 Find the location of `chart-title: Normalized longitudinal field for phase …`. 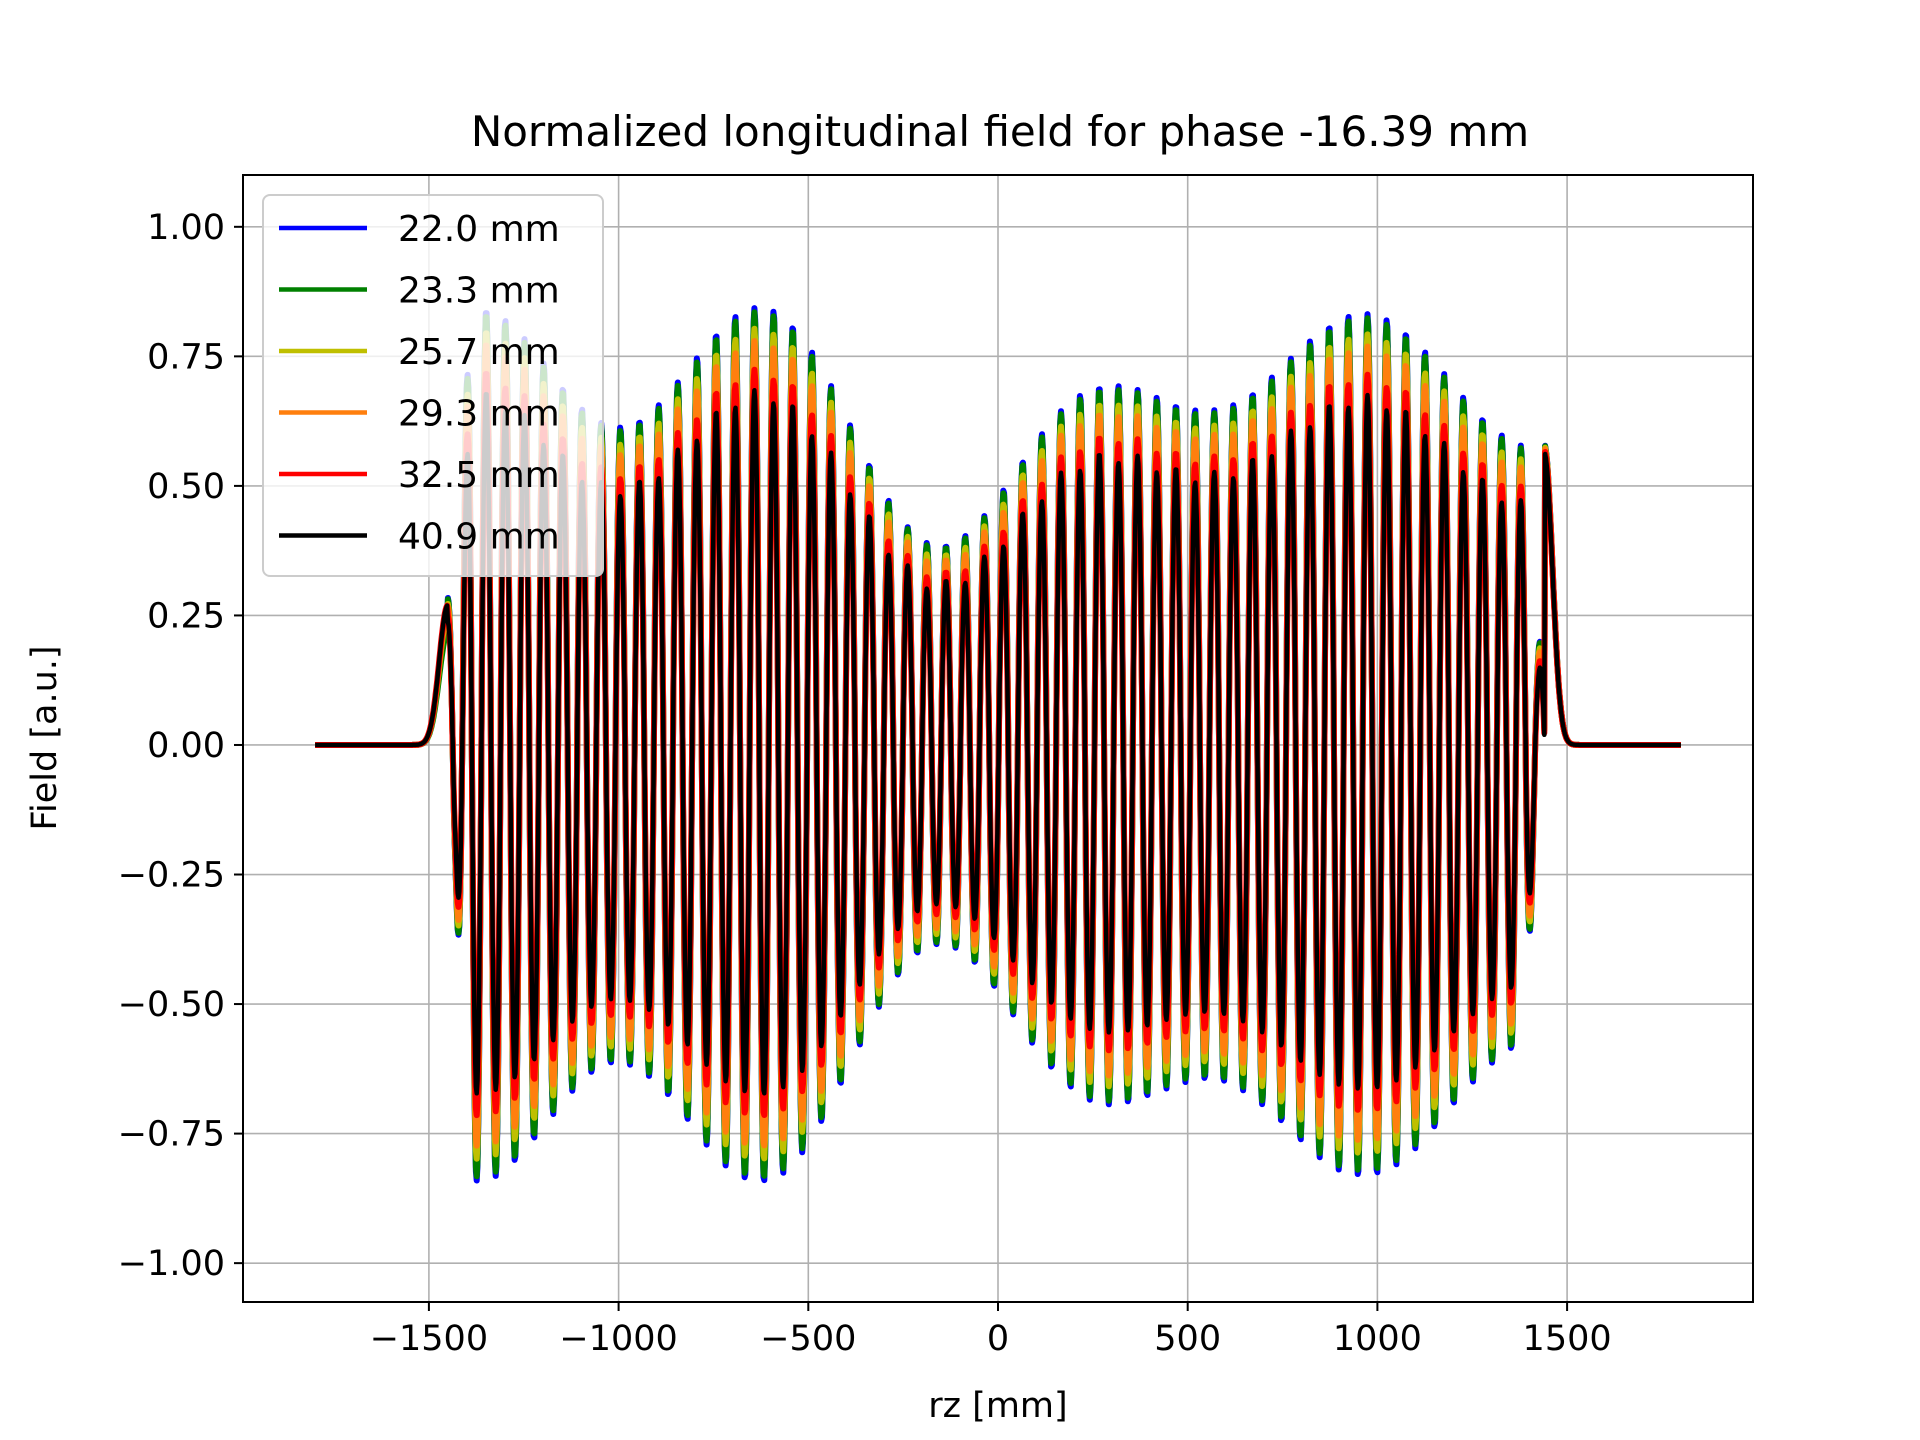

chart-title: Normalized longitudinal field for phase … is located at coordinates (1000, 131).